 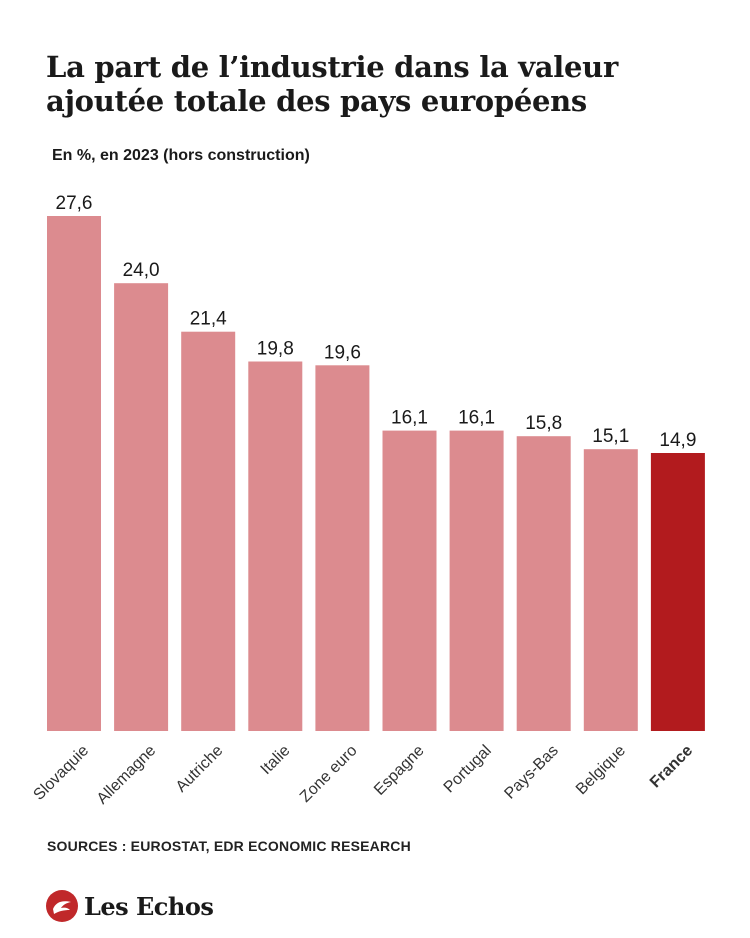 What do you see at coordinates (342, 352) in the screenshot?
I see `value-label-zone-euro: 19,6` at bounding box center [342, 352].